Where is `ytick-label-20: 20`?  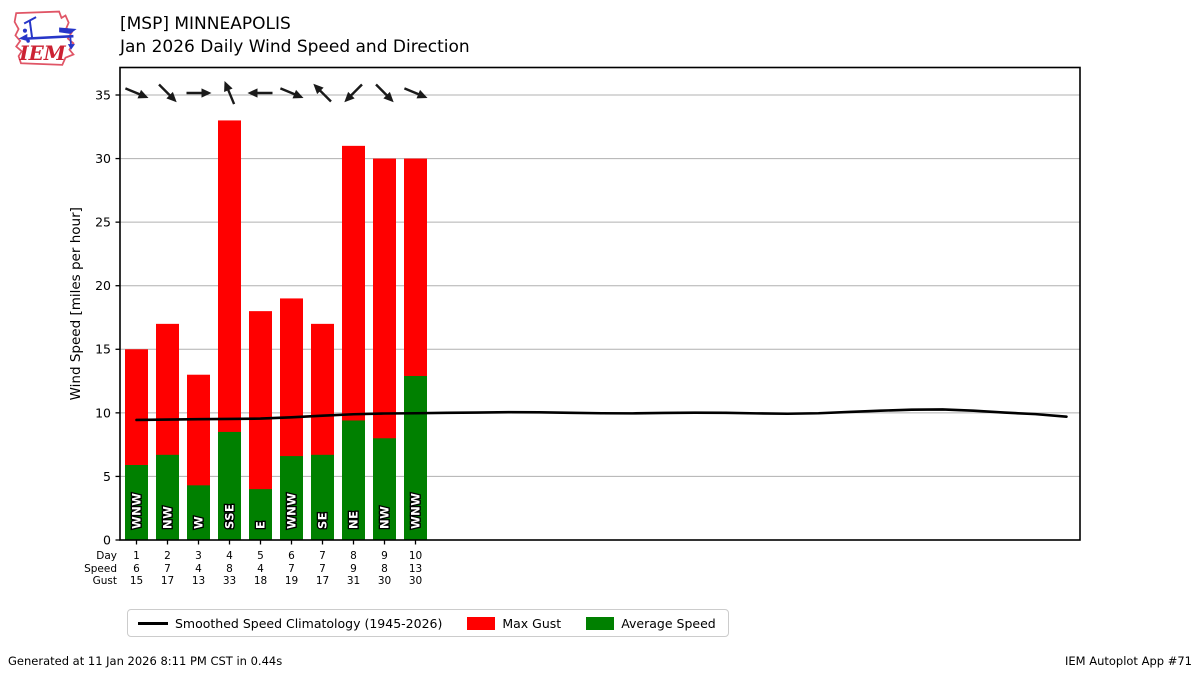
ytick-label-20: 20 is located at coordinates (103, 285).